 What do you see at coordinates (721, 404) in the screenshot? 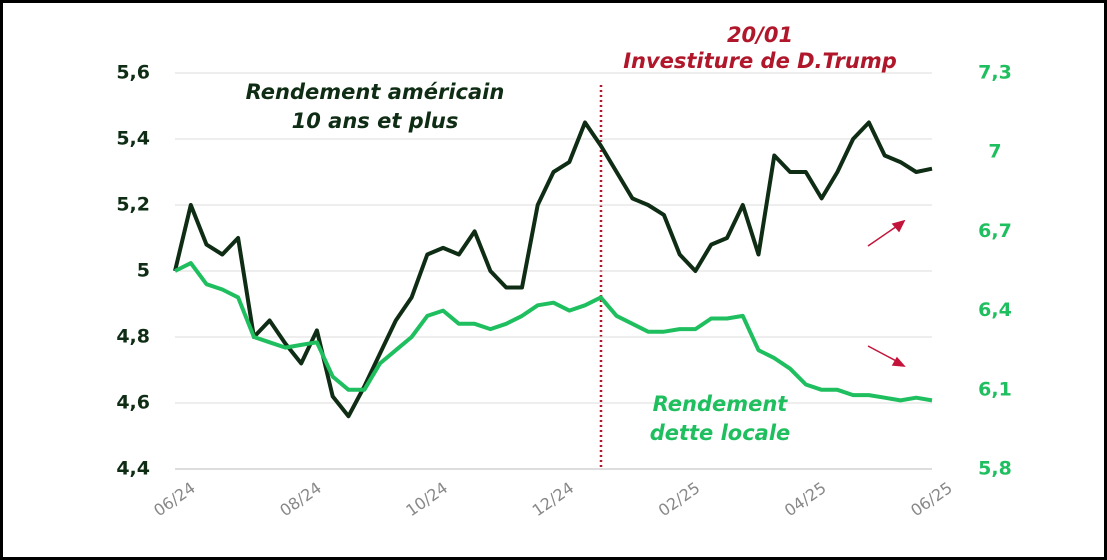
I see `series-label: Rendement` at bounding box center [721, 404].